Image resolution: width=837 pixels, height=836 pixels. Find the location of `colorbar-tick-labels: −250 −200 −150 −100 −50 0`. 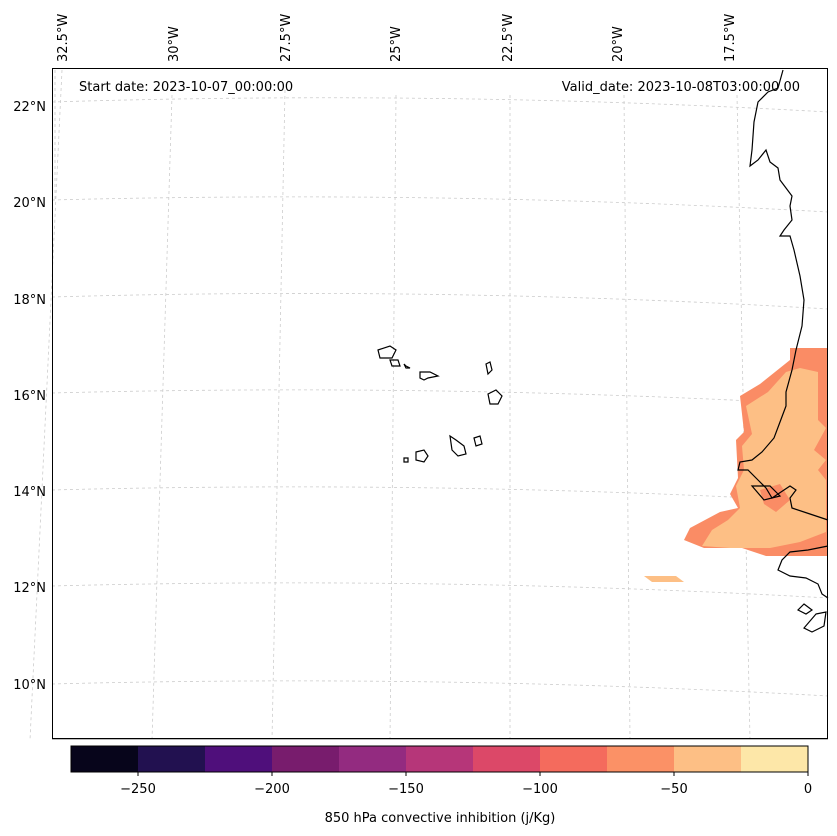

colorbar-tick-labels: −250 −200 −150 −100 −50 0 is located at coordinates (466, 789).